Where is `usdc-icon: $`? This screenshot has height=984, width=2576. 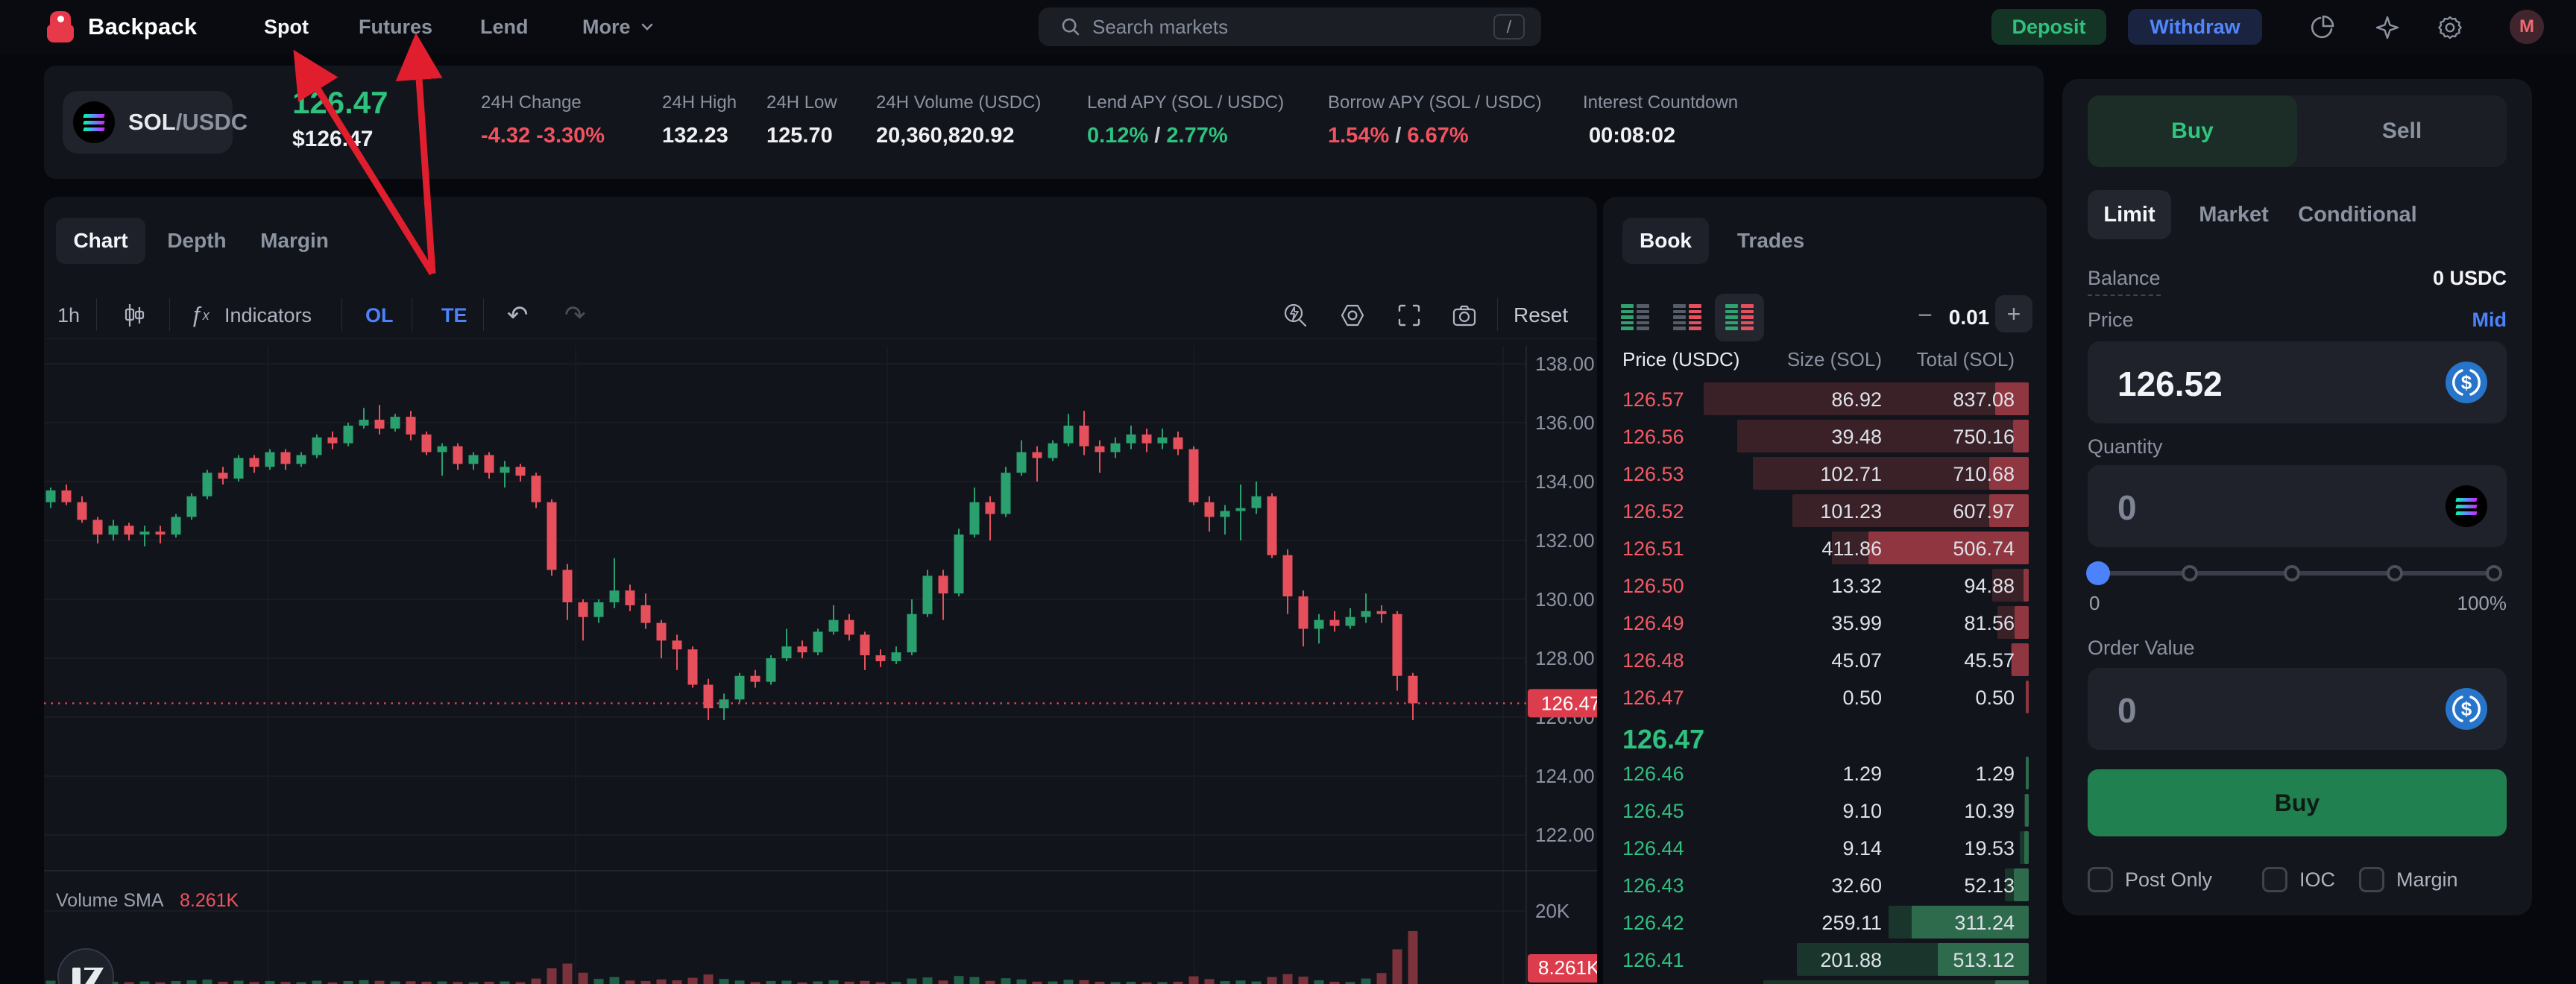
usdc-icon: $ is located at coordinates (2466, 709).